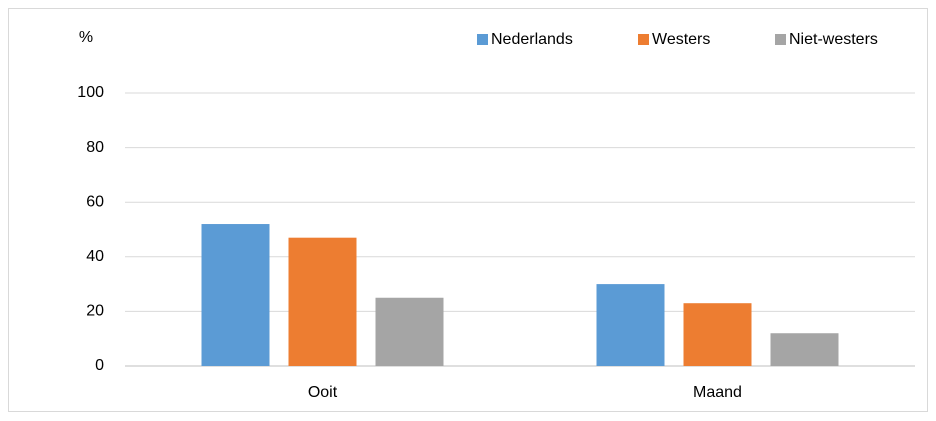 The image size is (936, 421). What do you see at coordinates (323, 392) in the screenshot?
I see `x-tick-label: Ooit` at bounding box center [323, 392].